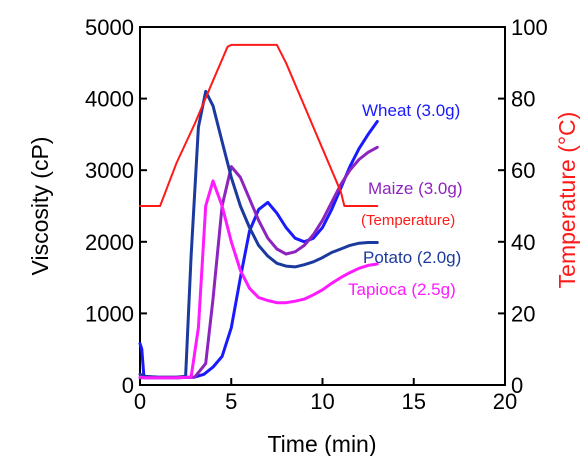 The width and height of the screenshot is (587, 456). Describe the element at coordinates (517, 385) in the screenshot. I see `y2-tick-label: 0` at that location.